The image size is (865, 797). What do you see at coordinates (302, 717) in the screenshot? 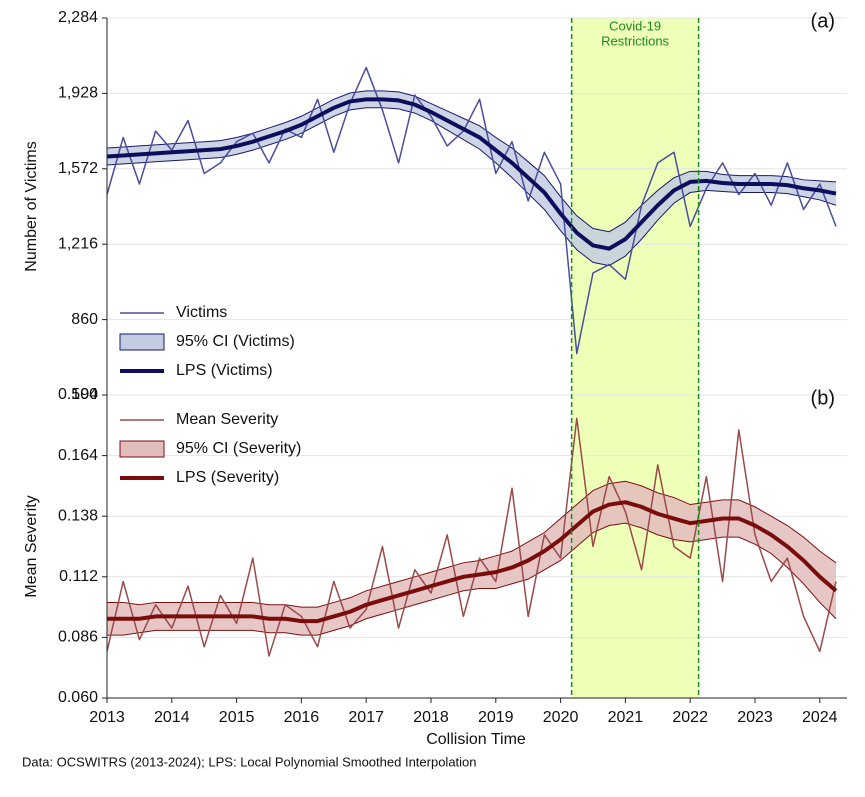
I see `x-tick-label: 2016` at bounding box center [302, 717].